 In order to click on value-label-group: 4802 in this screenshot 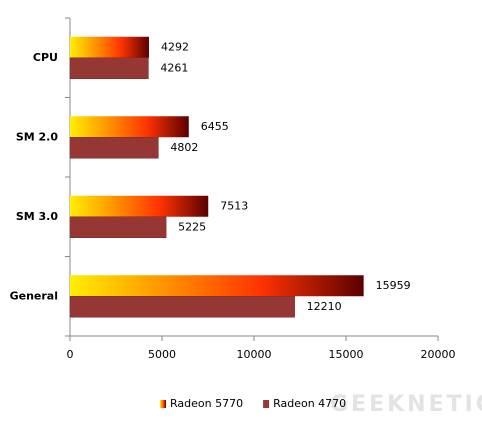, I will do `click(181, 148)`.